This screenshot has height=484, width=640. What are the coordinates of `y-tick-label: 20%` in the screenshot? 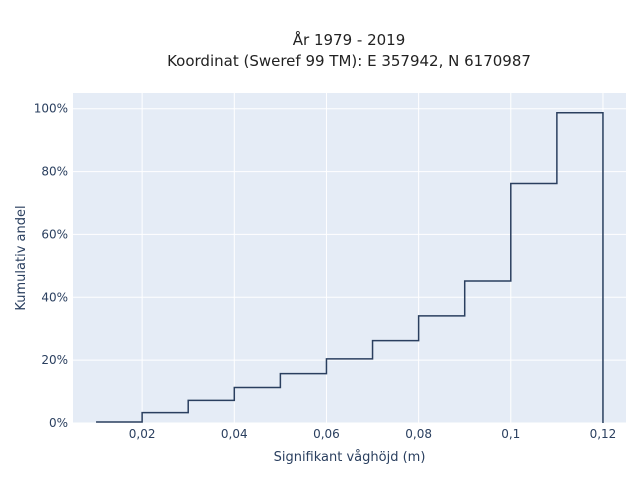 It's located at (54, 360).